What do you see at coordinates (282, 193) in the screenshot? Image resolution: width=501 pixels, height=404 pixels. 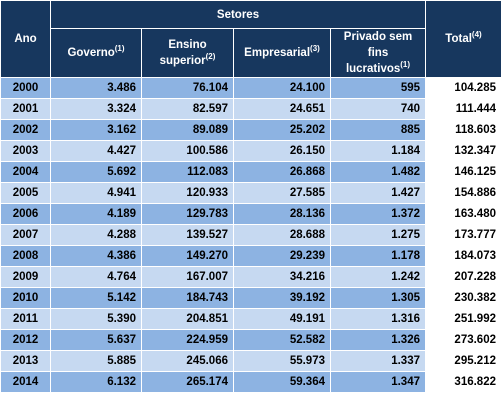 I see `empresarial-cell: 27.585` at bounding box center [282, 193].